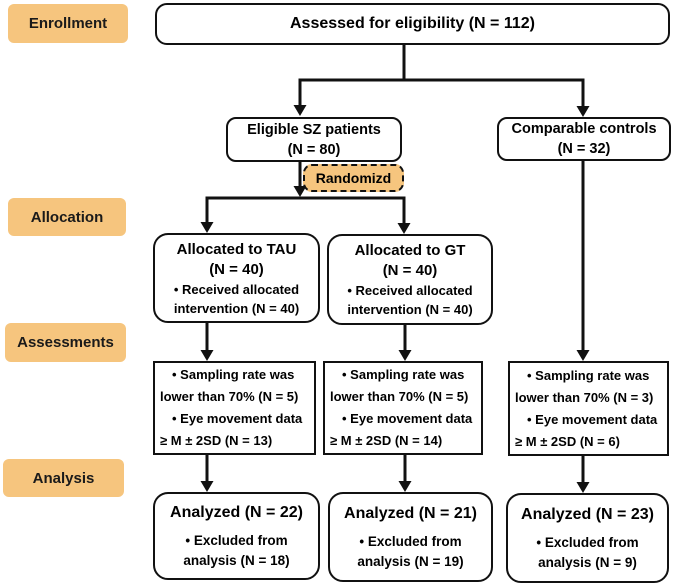  I want to click on assess-tau-line2: lower than 70% (N = 5), so click(229, 396).